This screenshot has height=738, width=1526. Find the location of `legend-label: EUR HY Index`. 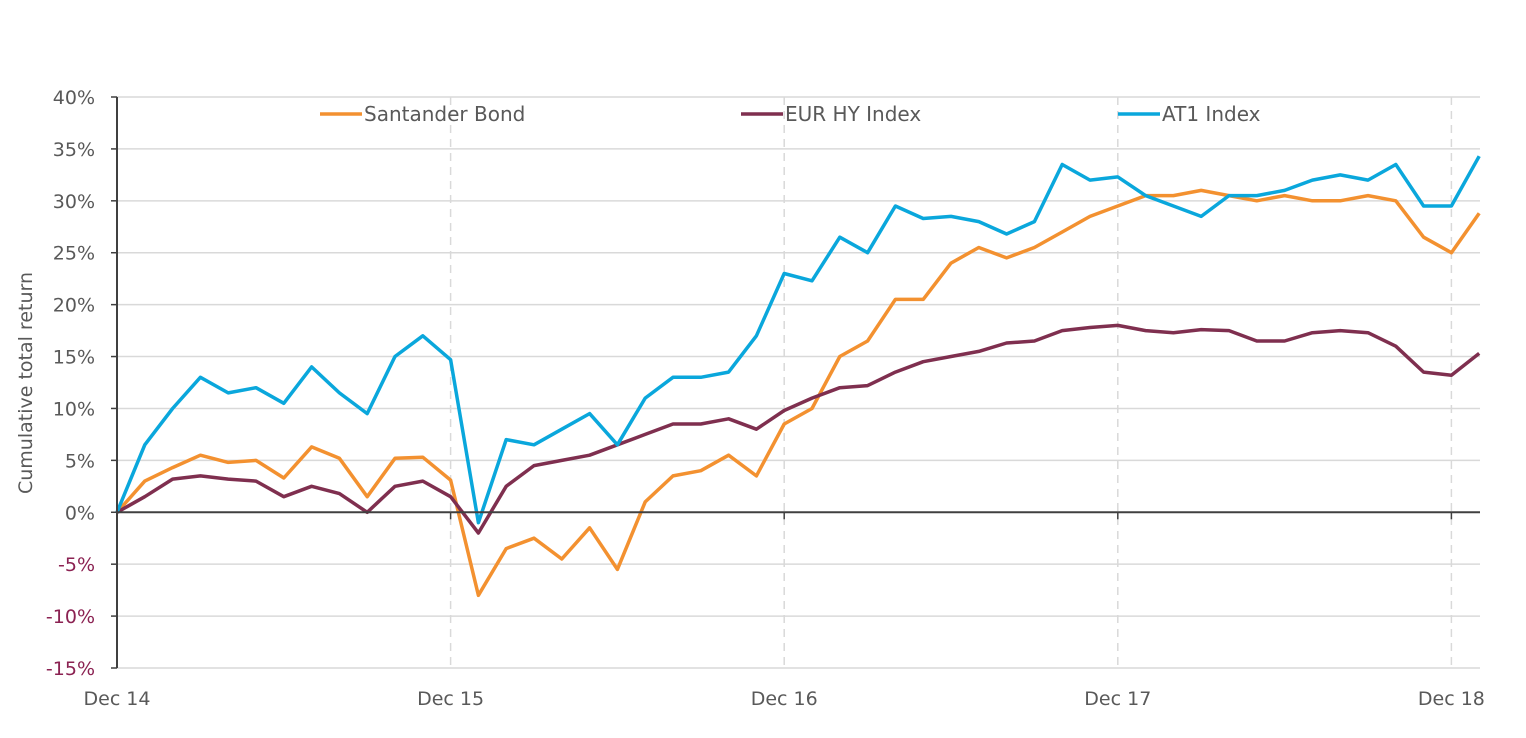

legend-label: EUR HY Index is located at coordinates (853, 114).